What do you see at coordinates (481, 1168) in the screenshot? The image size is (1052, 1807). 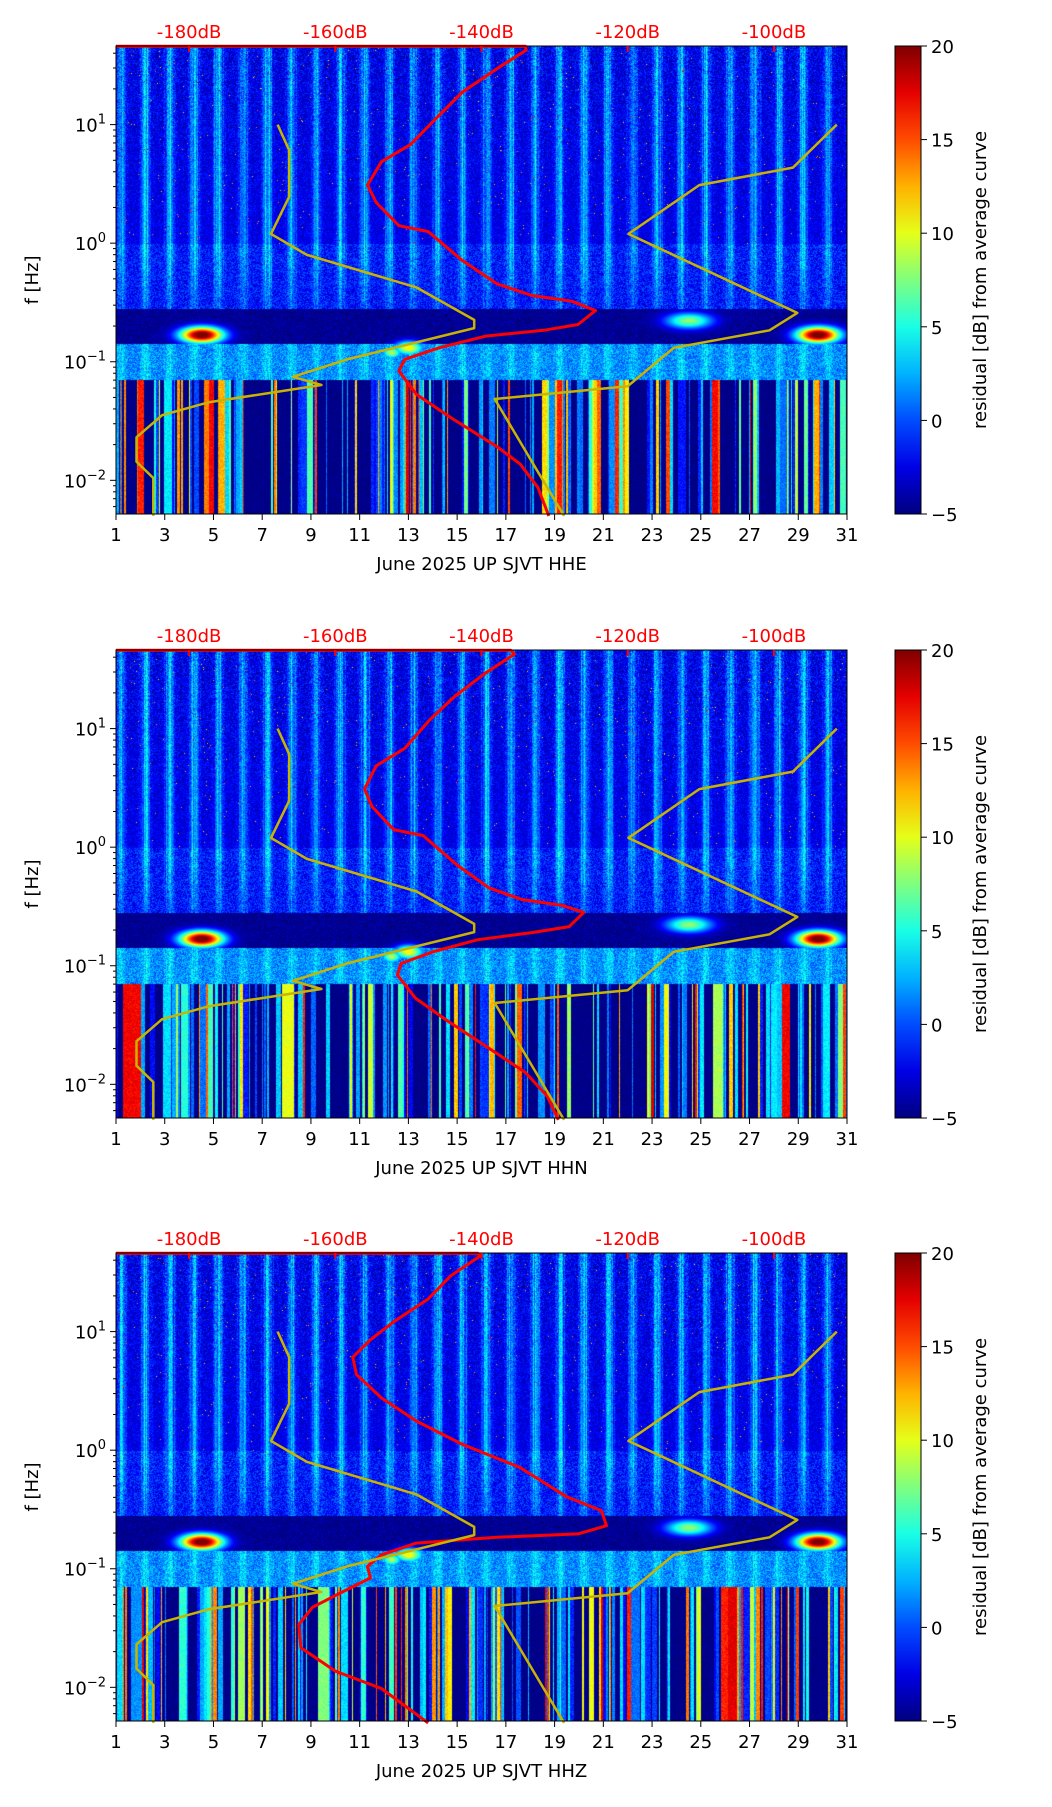 I see `x-axis-label: June 2025 UP SJVT HHN` at bounding box center [481, 1168].